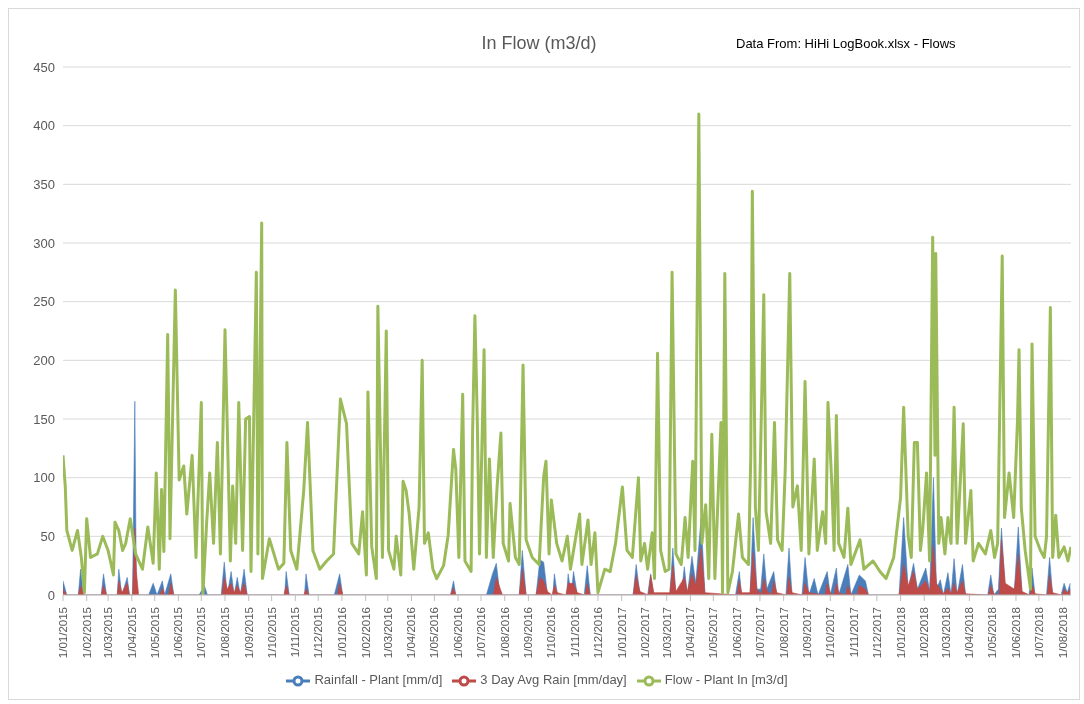  What do you see at coordinates (86, 633) in the screenshot?
I see `x-tick-label: 1/02/2015` at bounding box center [86, 633].